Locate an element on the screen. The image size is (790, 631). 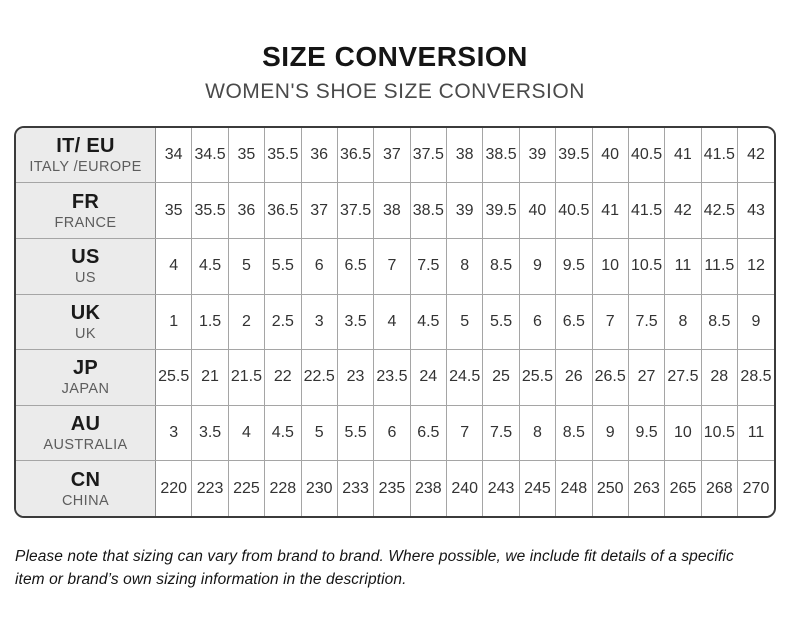
size-cell: 230 is located at coordinates (319, 488).